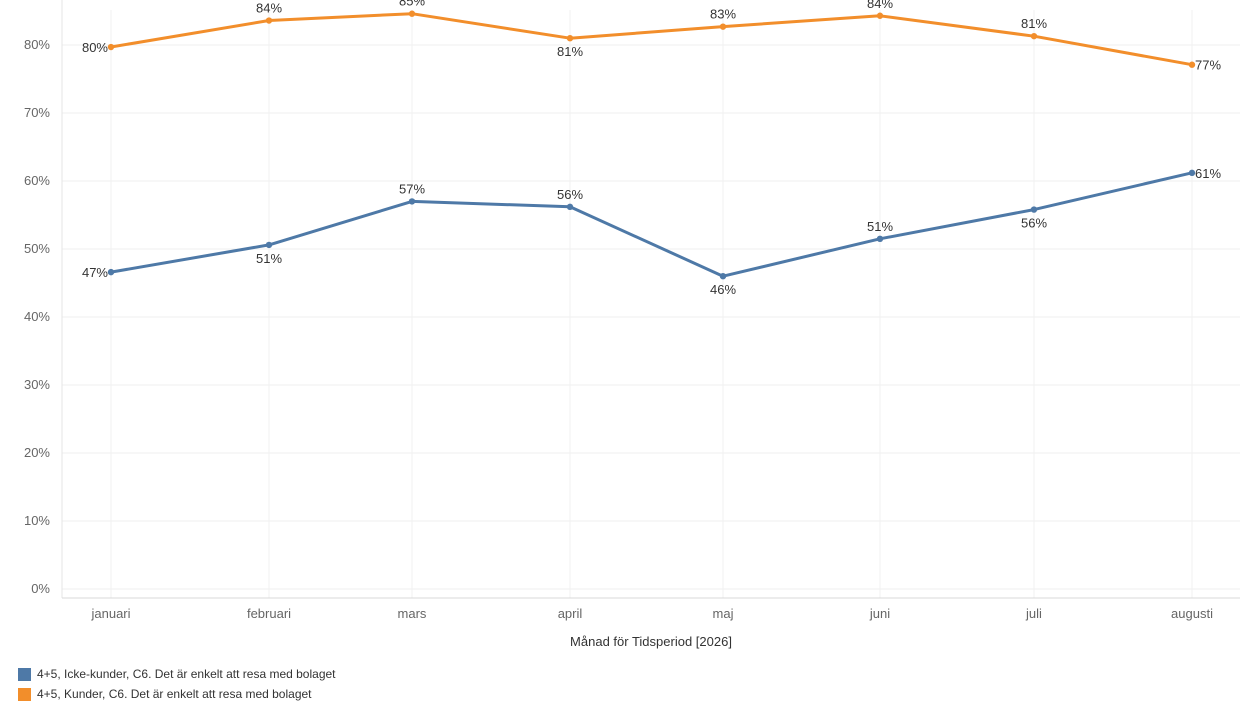 The height and width of the screenshot is (705, 1240). I want to click on data-label: 77%, so click(1208, 65).